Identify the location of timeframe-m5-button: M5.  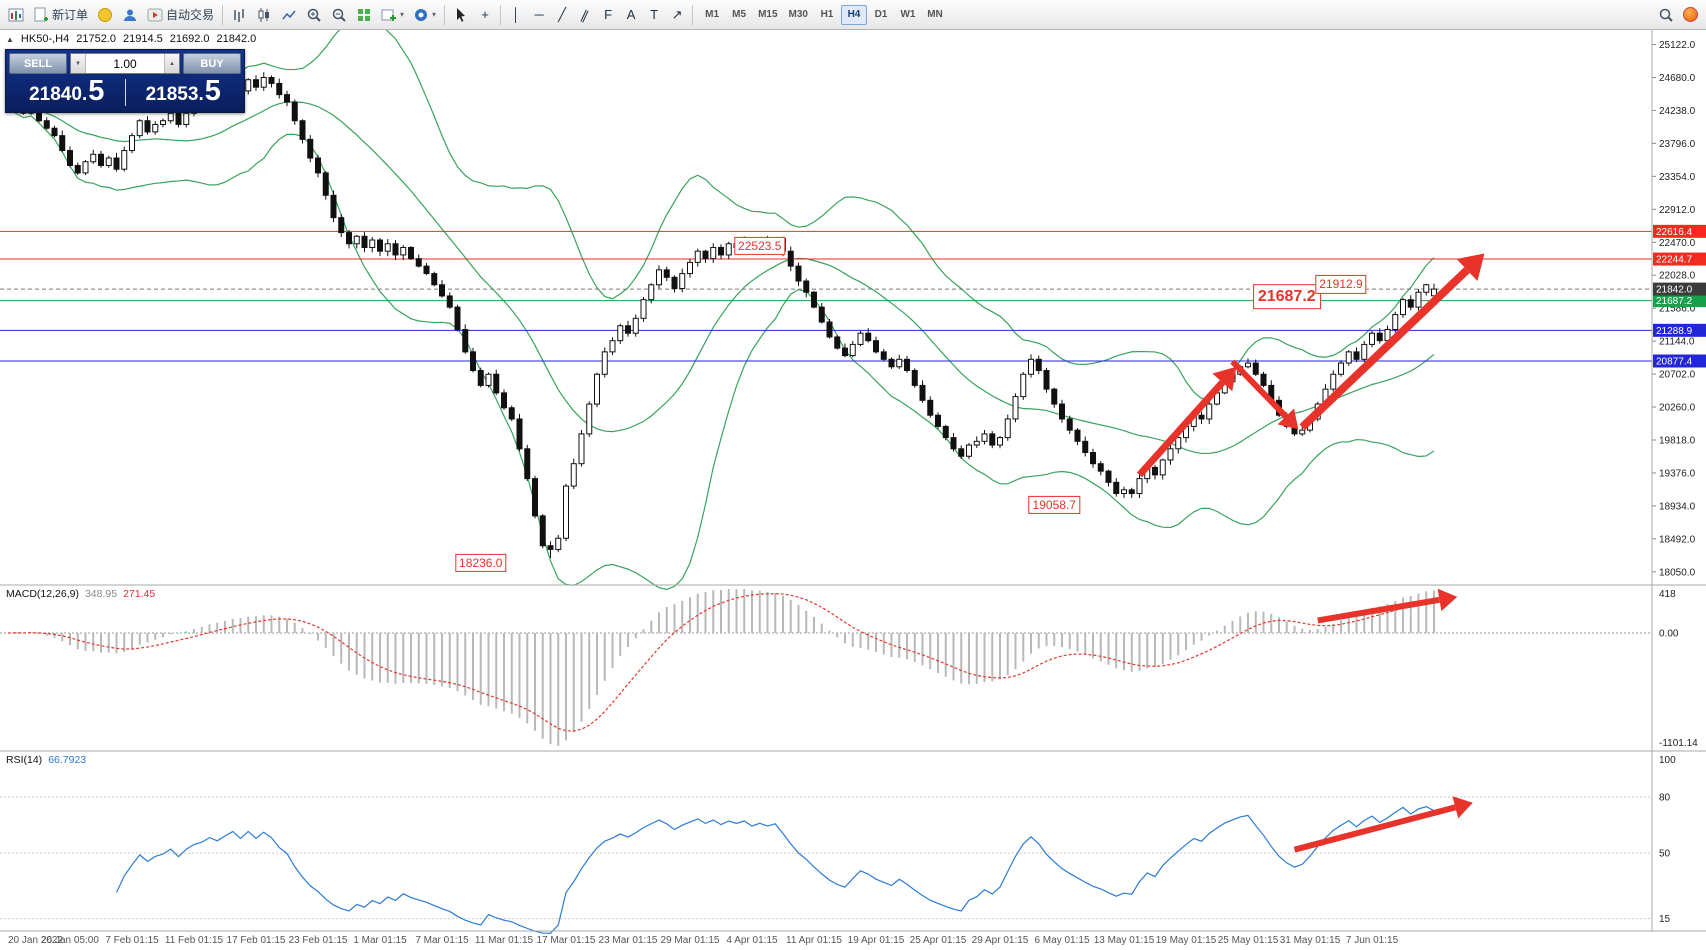
(739, 14).